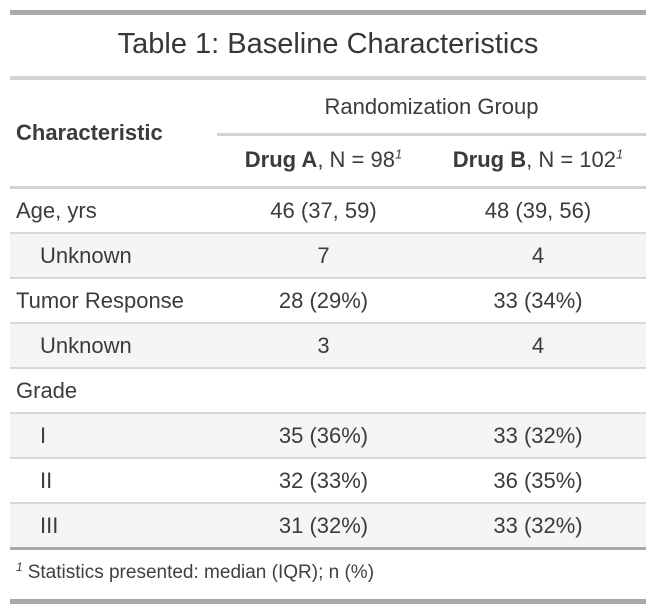 Image resolution: width=656 pixels, height=610 pixels. What do you see at coordinates (538, 390) in the screenshot?
I see `drug-b-value-cell` at bounding box center [538, 390].